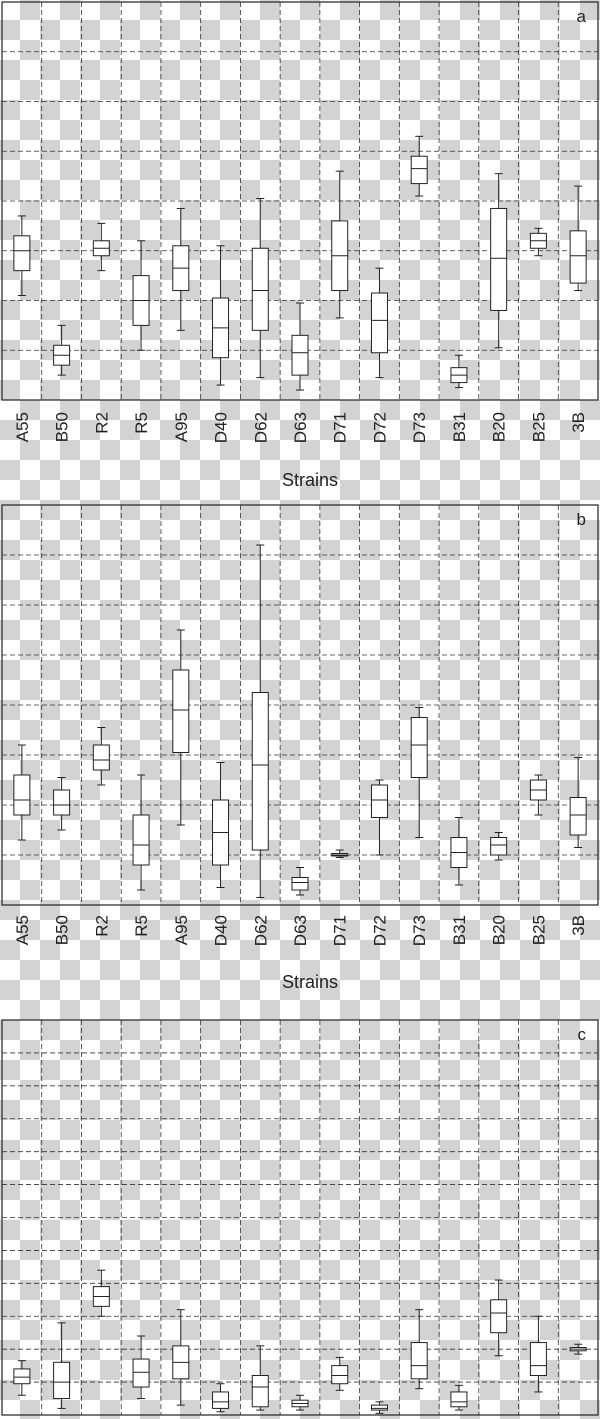 The width and height of the screenshot is (600, 1419). What do you see at coordinates (582, 1034) in the screenshot?
I see `panel-letter: c` at bounding box center [582, 1034].